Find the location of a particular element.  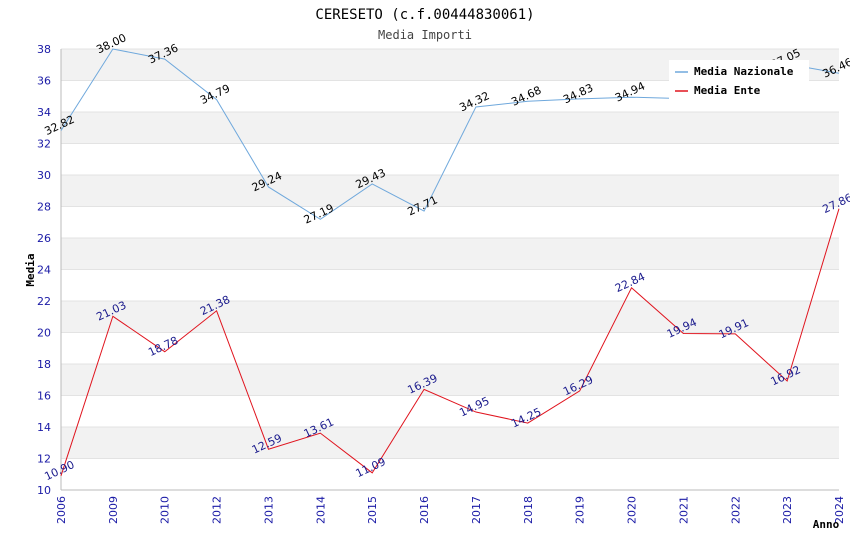

y-axis-ticks: 10 12 14 16 18 20 22 24 26 28 30 32 34 36 38 is located at coordinates (44, 270).